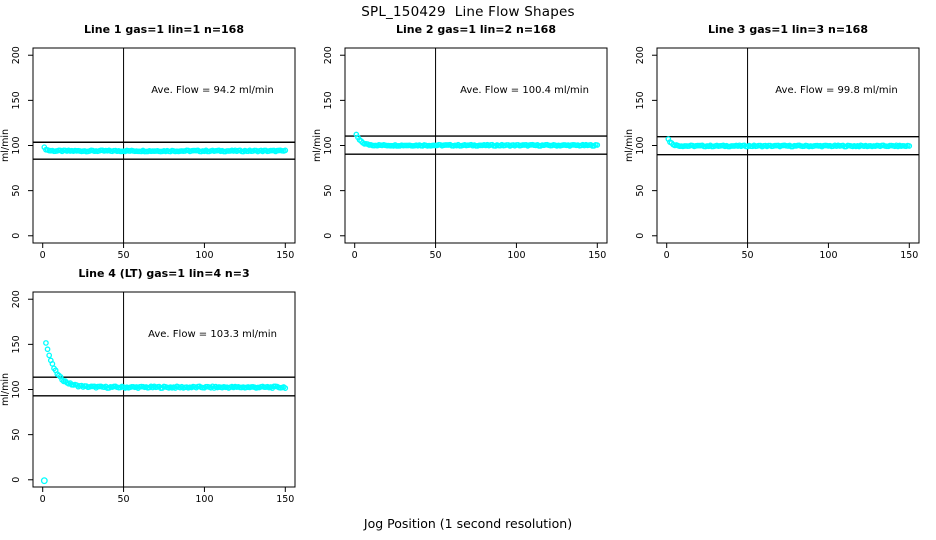  What do you see at coordinates (164, 29) in the screenshot?
I see `panel-title: Line 1 gas=1 lin=1 n=168` at bounding box center [164, 29].